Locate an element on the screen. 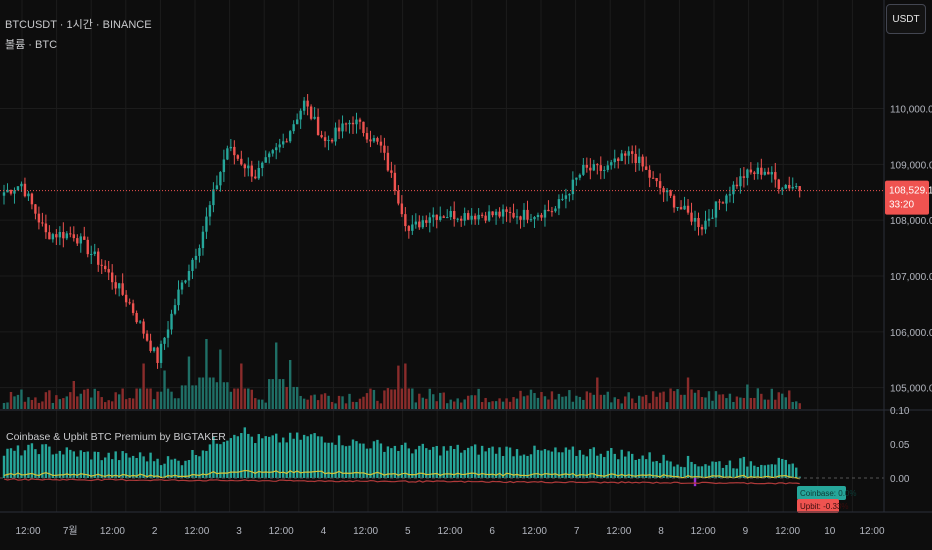 The width and height of the screenshot is (932, 550). time-tick-label: 12:00 is located at coordinates (365, 531).